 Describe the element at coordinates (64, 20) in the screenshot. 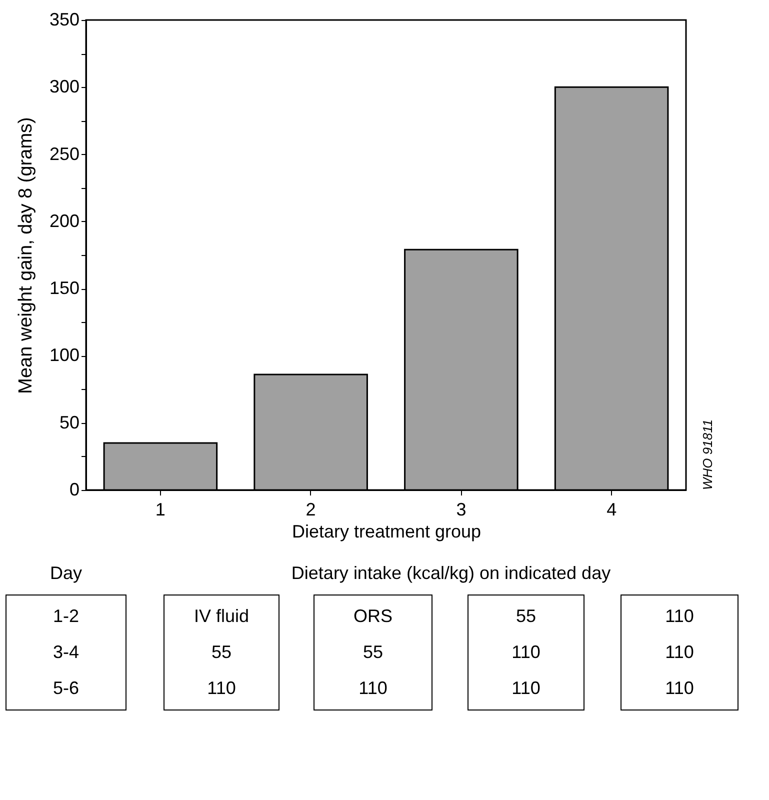

I see `y-tick-label: 350` at that location.